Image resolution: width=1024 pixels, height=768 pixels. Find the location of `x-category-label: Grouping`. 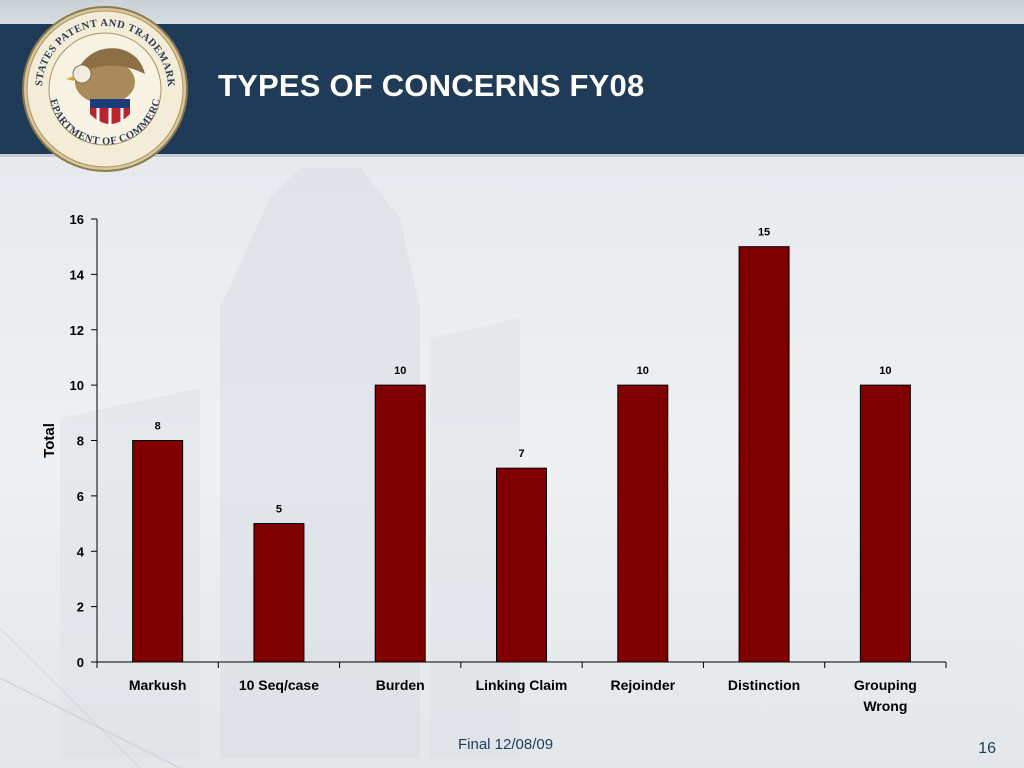

x-category-label: Grouping is located at coordinates (885, 685).